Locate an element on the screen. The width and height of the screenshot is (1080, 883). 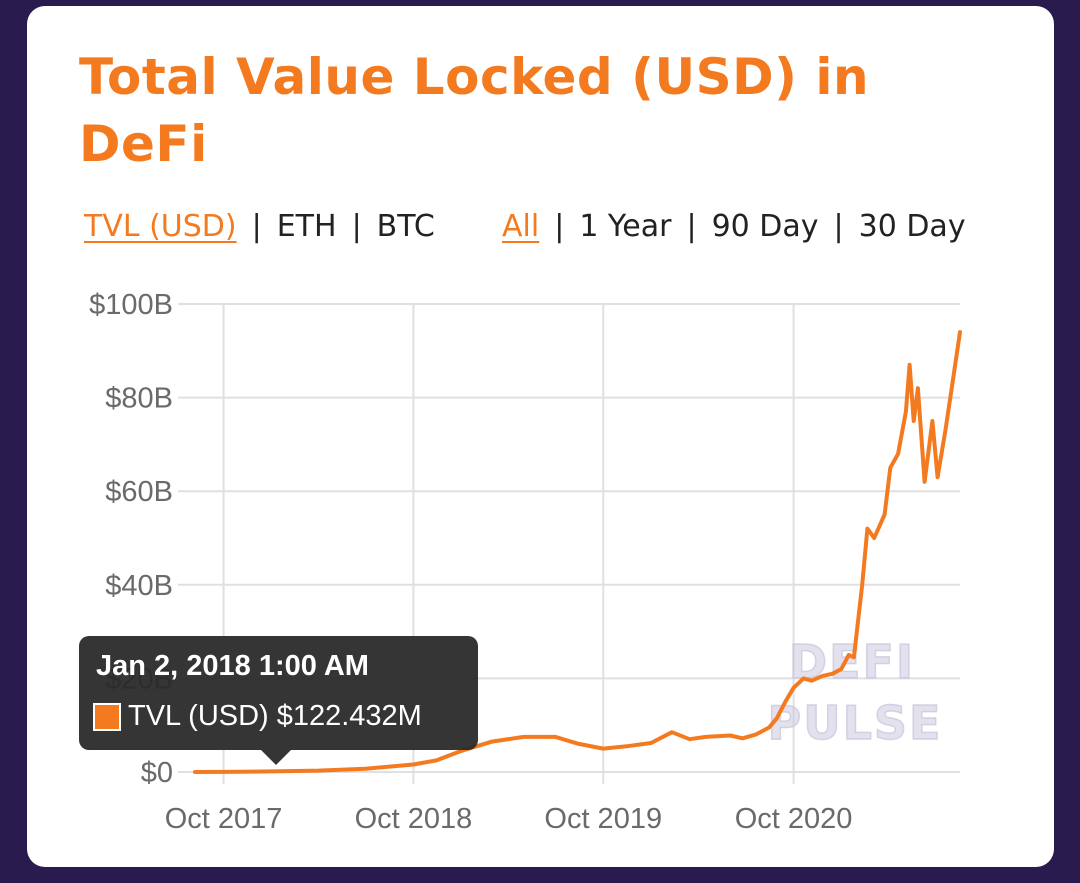
tab-tvl-usd: TVL (USD) is located at coordinates (160, 226).